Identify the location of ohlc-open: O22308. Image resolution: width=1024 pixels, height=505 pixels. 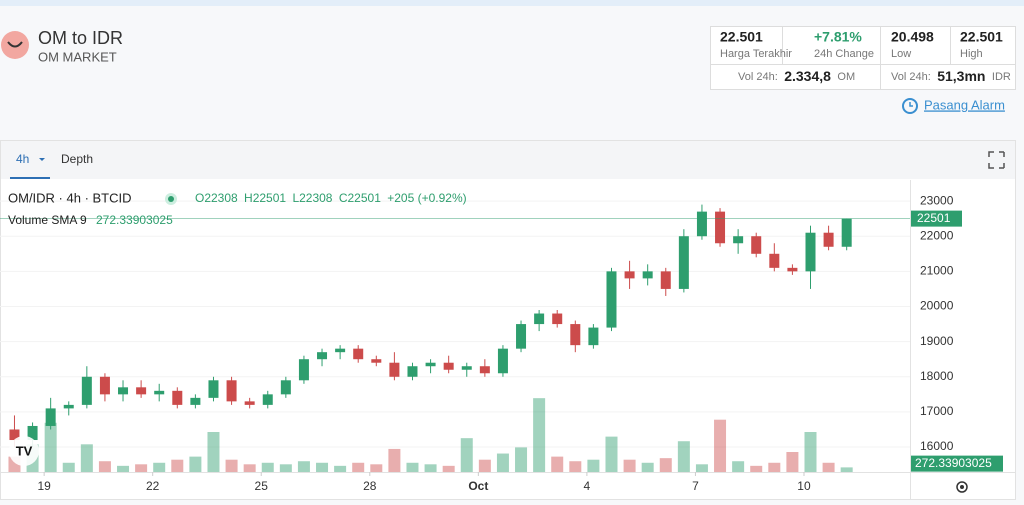
(216, 198).